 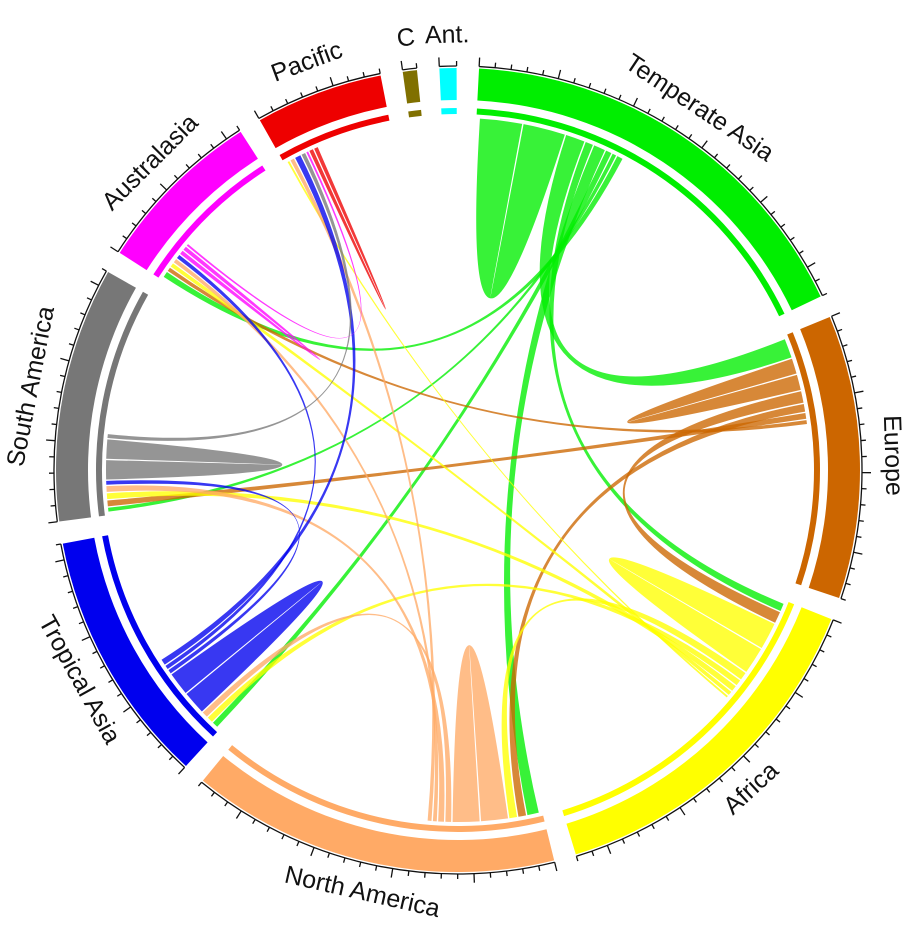 I want to click on sector-band-north-america, so click(x=378, y=814).